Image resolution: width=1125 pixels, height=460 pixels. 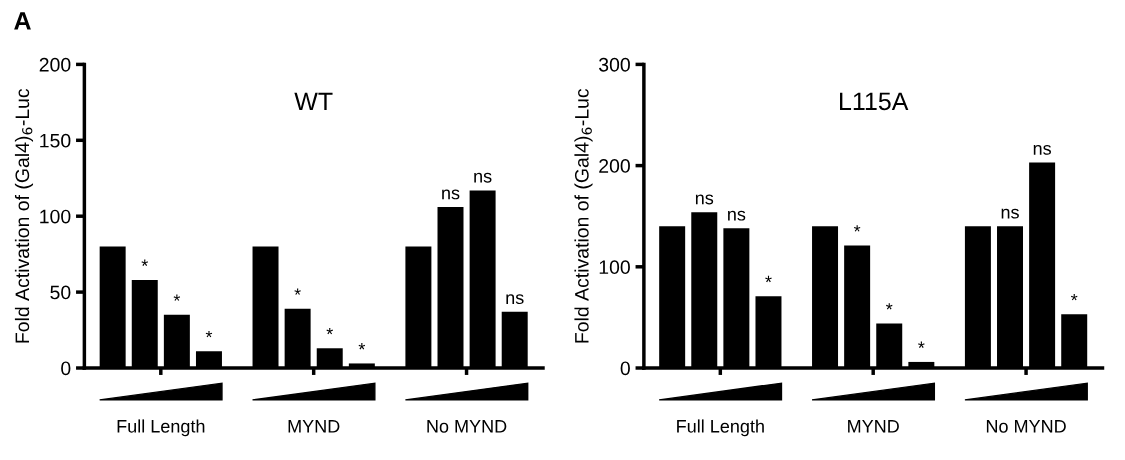 I want to click on text: WT, so click(x=313, y=101).